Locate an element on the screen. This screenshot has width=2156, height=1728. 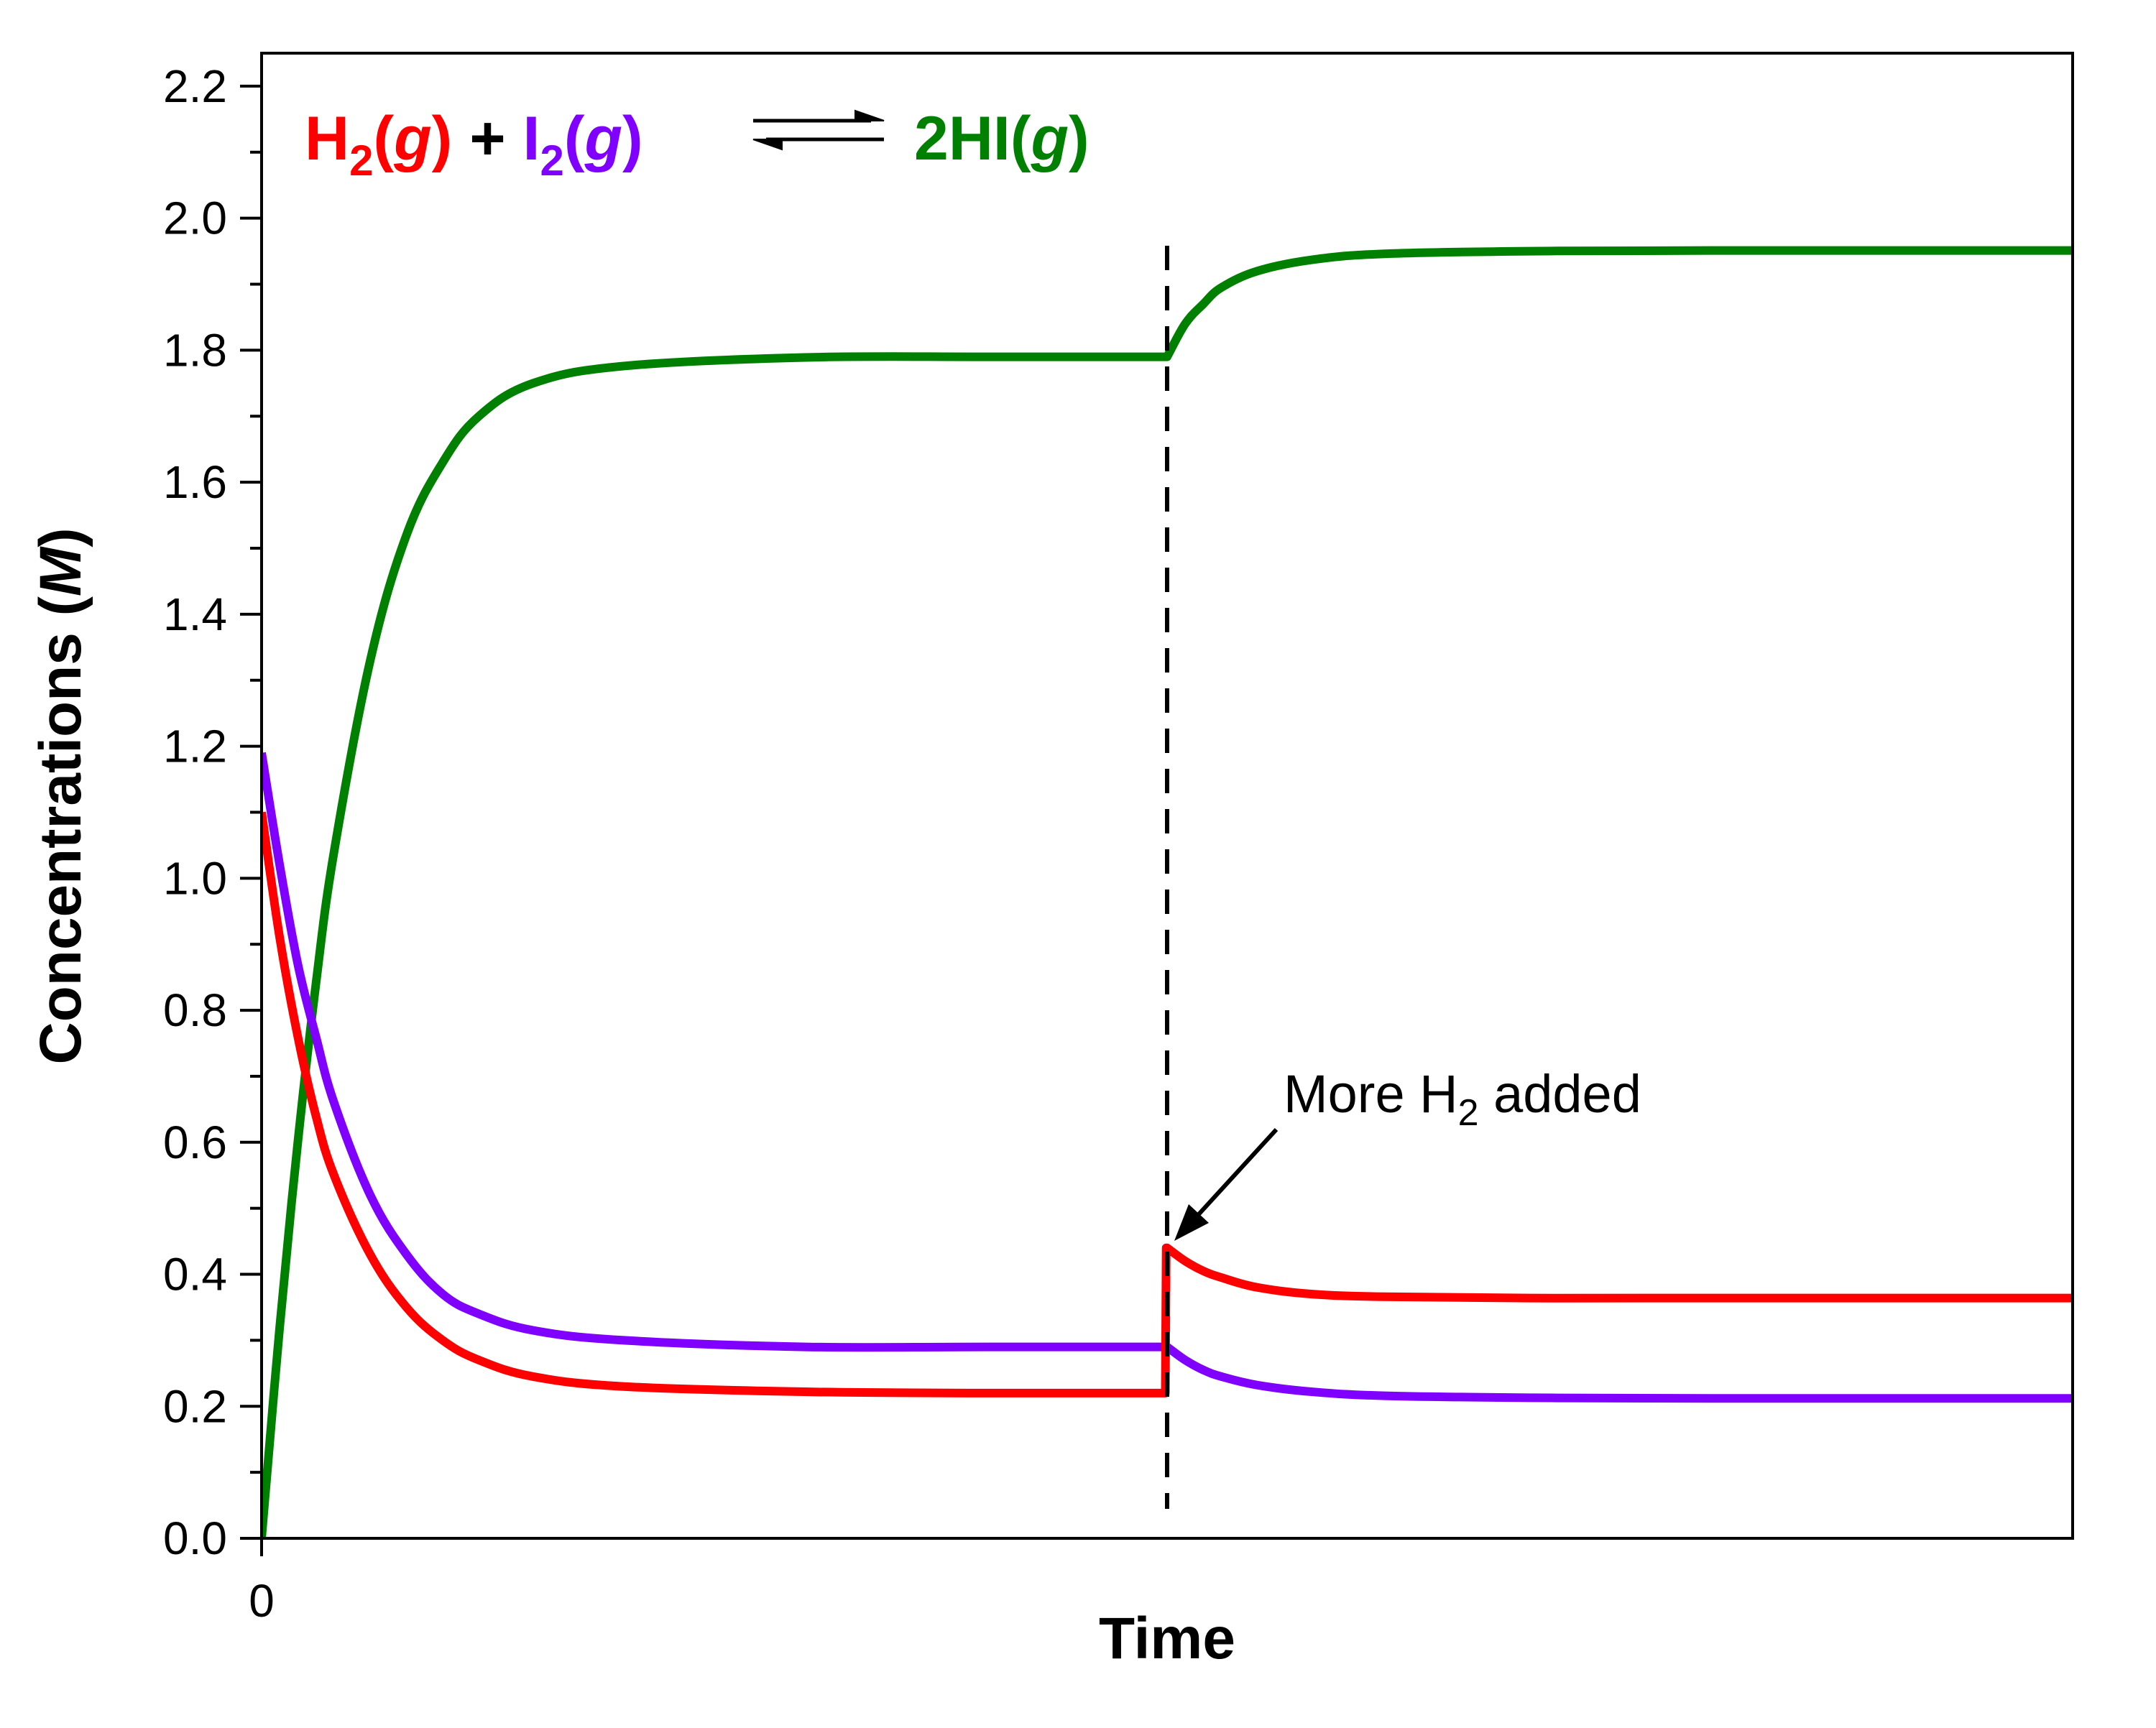
y-tick-label: 0.2 is located at coordinates (195, 1406).